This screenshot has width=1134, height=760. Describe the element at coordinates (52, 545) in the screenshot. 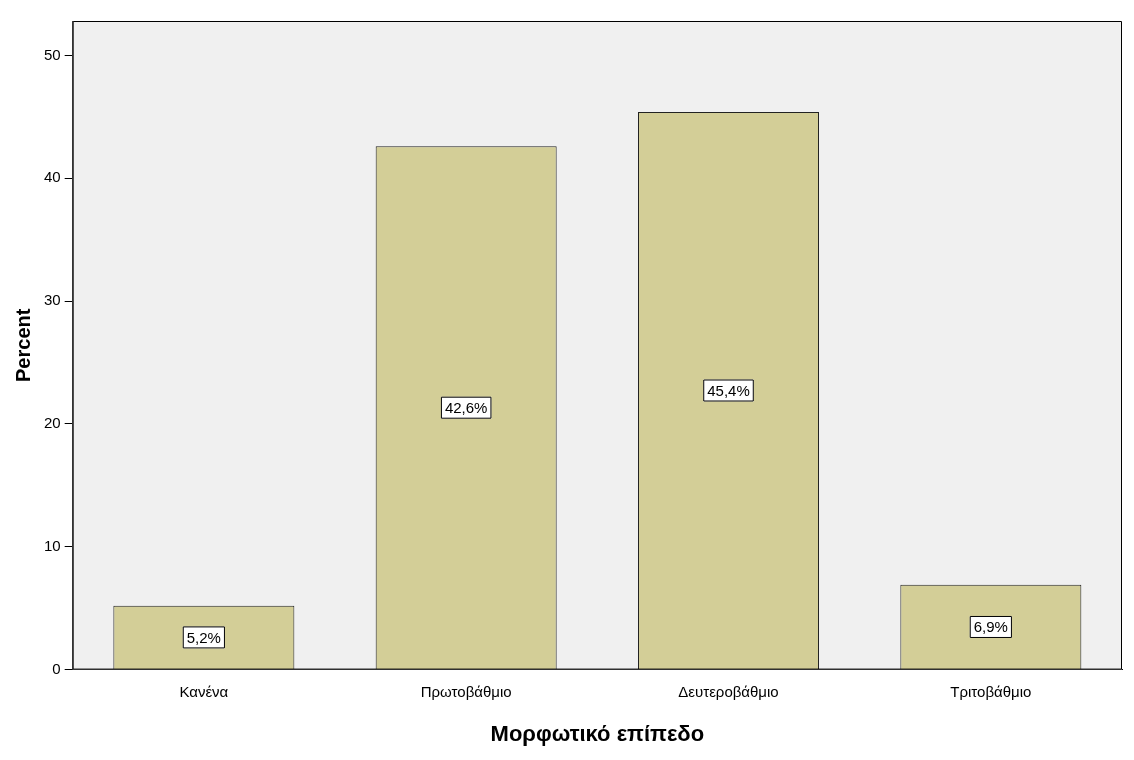

I see `y-tick-label: 10` at that location.